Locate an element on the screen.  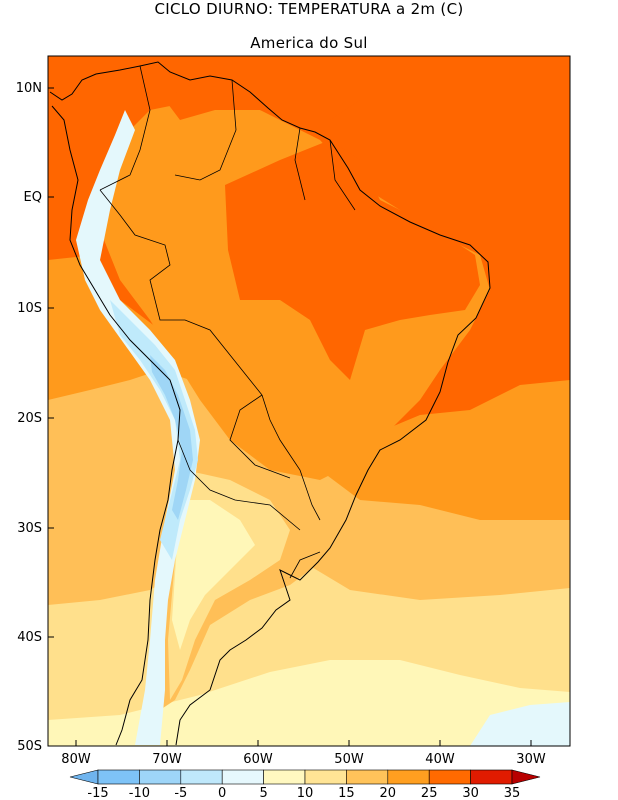
y-tick-label: EQ is located at coordinates (33, 197).